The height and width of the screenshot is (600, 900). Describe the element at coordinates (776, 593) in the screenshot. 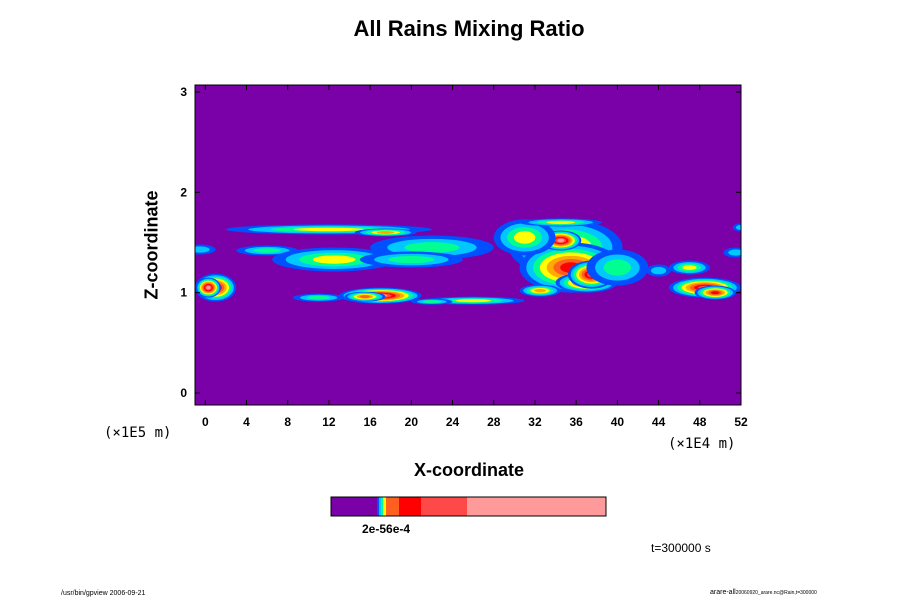

I see `footer-source-detail: 20060920_arare.nc@Rain,t=300000` at that location.